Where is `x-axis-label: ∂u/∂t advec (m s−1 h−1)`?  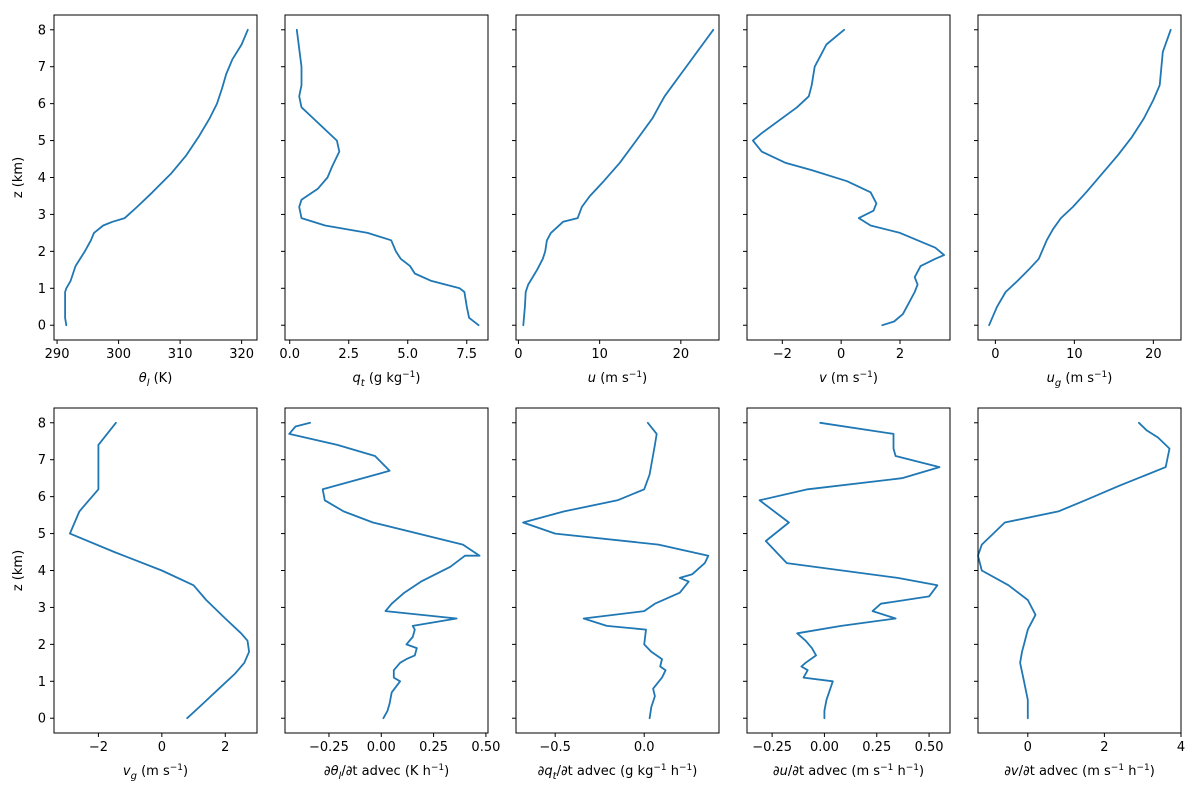 x-axis-label: ∂u/∂t advec (m s−1 h−1) is located at coordinates (848, 771).